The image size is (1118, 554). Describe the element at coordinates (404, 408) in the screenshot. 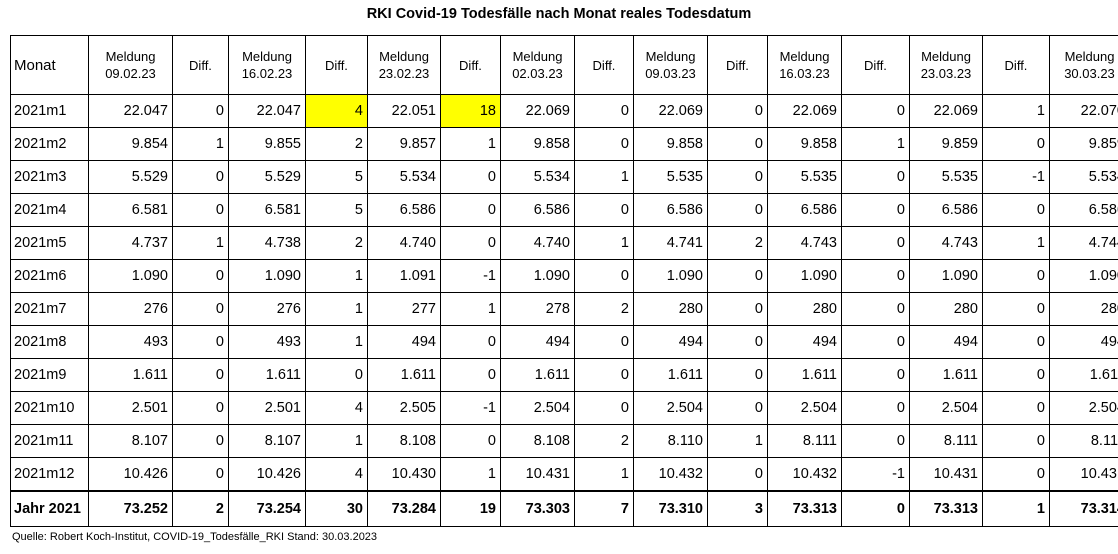

I see `meldung-cell: 2.505` at that location.